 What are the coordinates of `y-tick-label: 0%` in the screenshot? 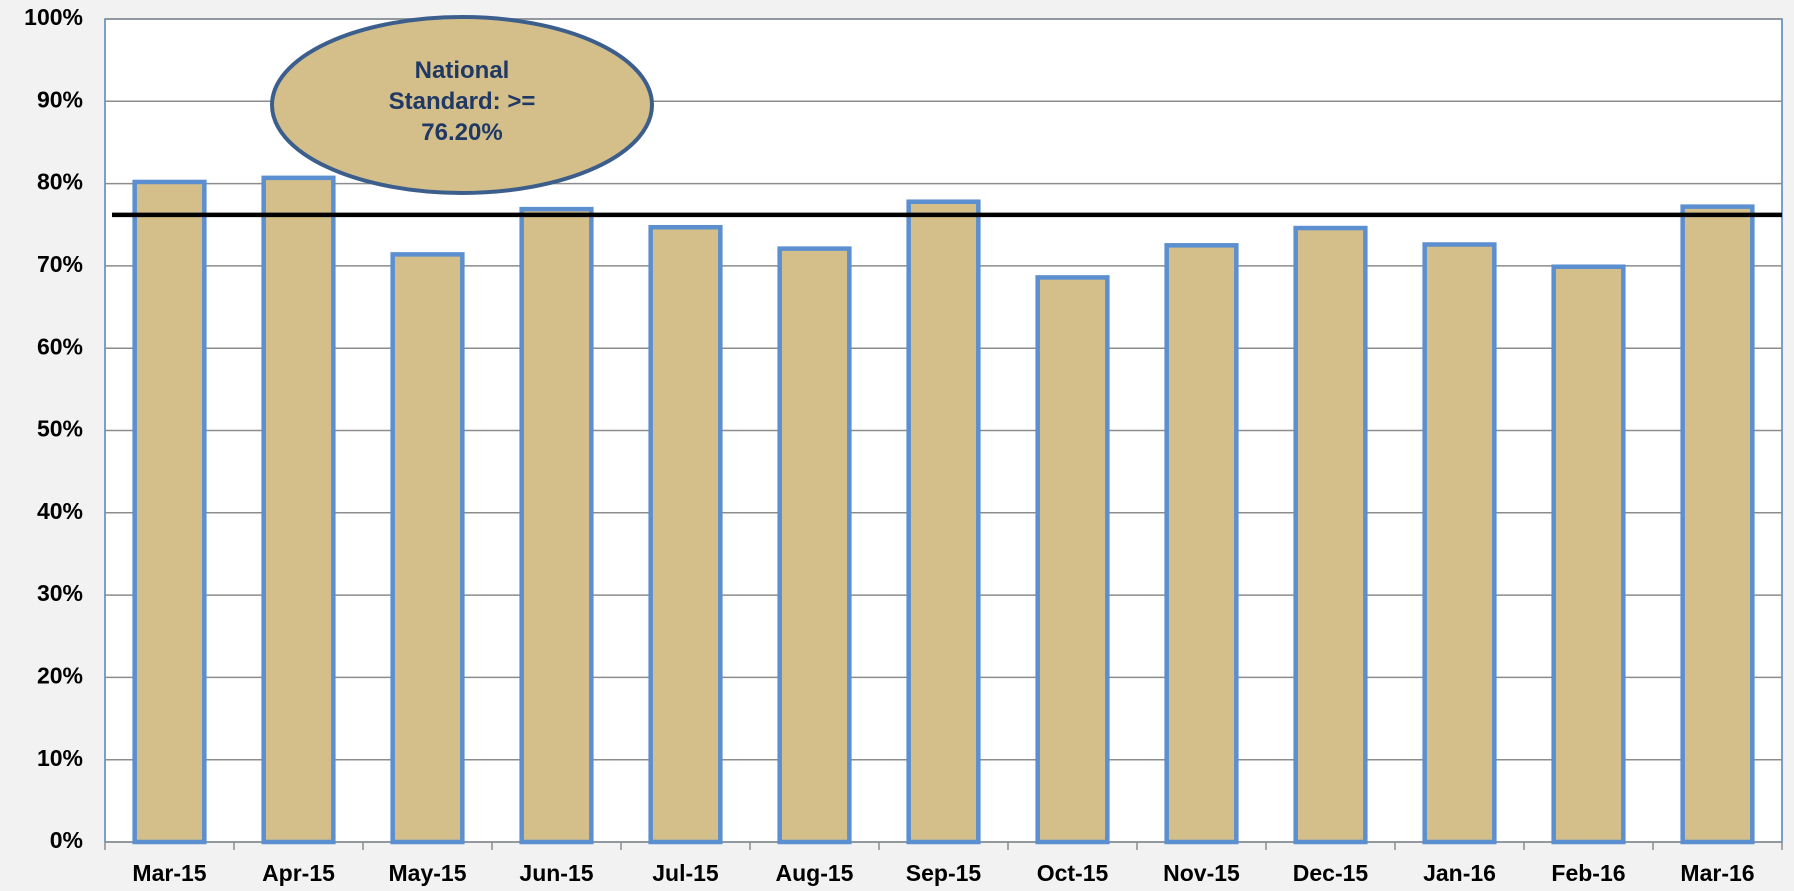 It's located at (66, 840).